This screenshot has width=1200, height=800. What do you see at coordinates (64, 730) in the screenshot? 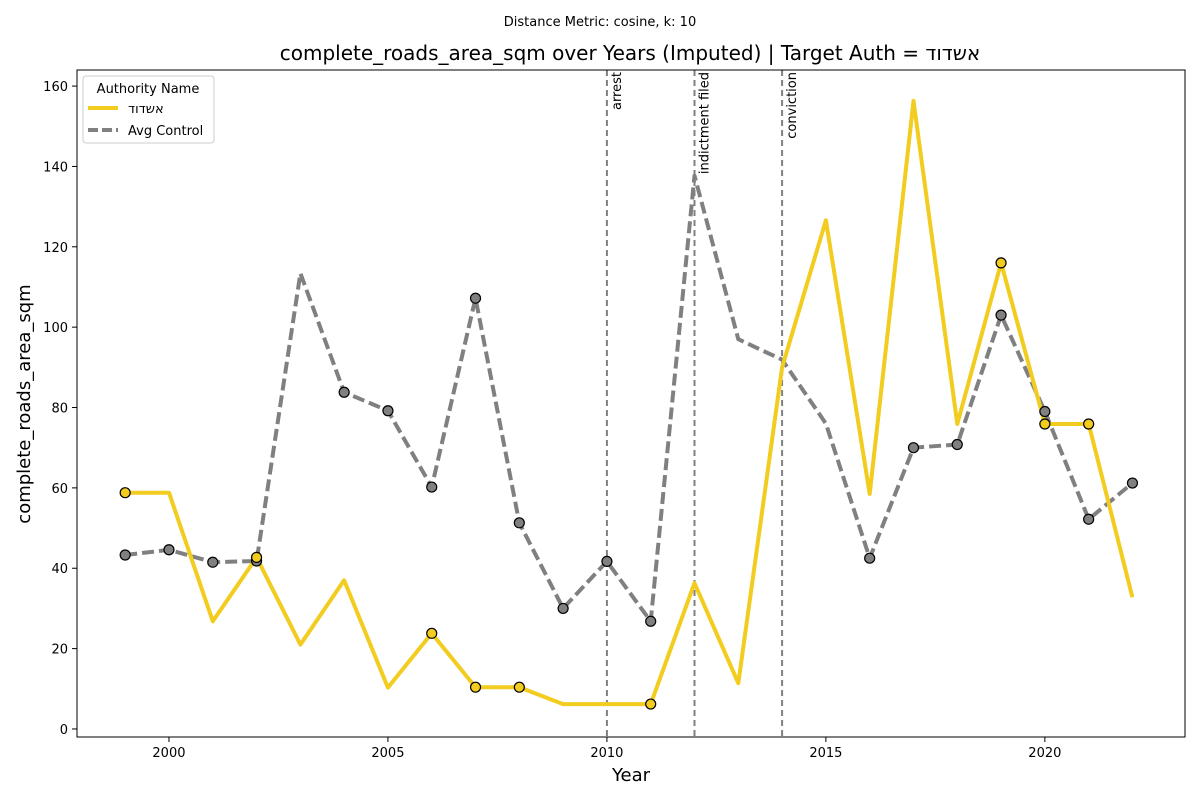
I see `y-tick-label: 0` at bounding box center [64, 730].